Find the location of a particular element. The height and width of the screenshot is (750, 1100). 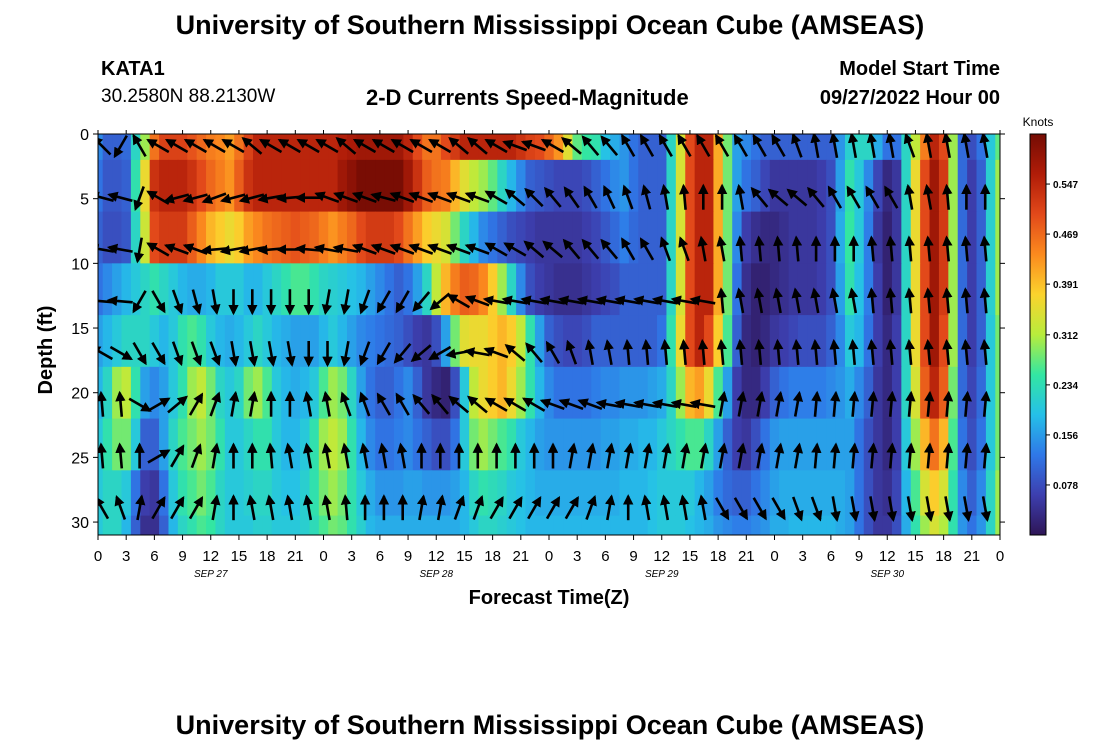

colorbar-tick-label: 0.547 is located at coordinates (1065, 185).